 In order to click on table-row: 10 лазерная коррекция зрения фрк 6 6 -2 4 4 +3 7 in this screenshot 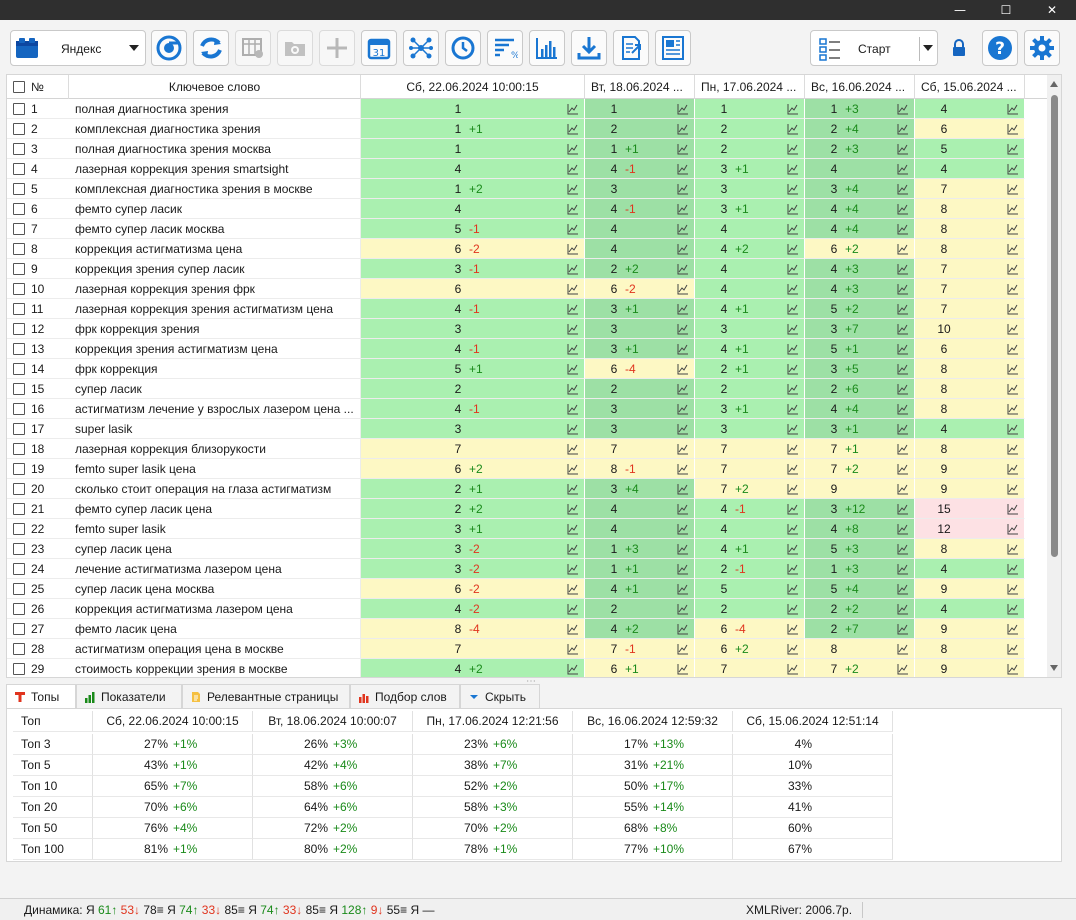, I will do `click(527, 289)`.